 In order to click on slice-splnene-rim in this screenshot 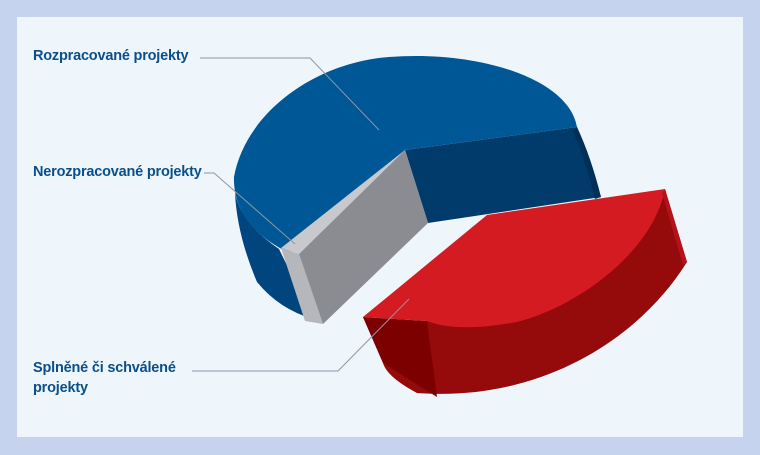, I will do `click(674, 227)`.